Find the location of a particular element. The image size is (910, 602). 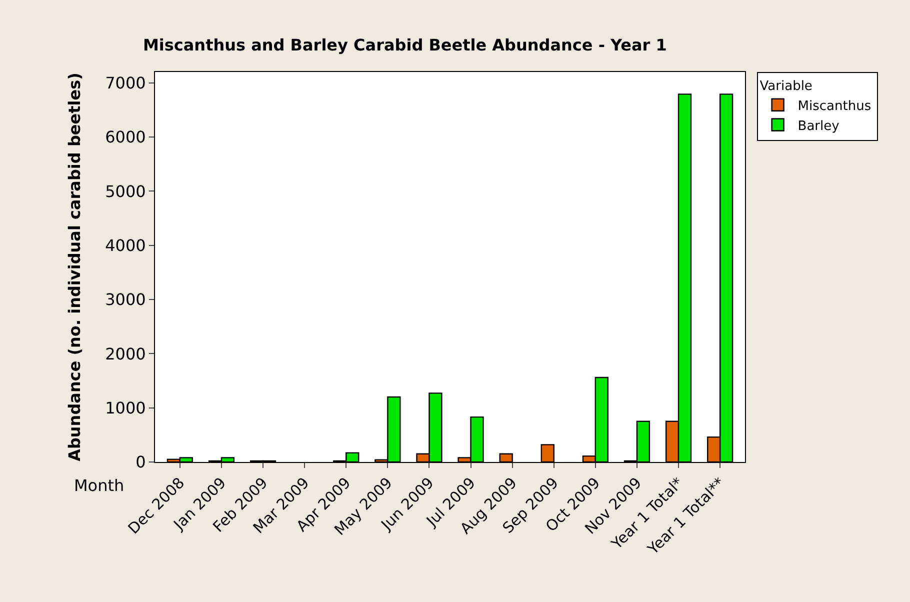

y-tick-label: 0 is located at coordinates (141, 462).